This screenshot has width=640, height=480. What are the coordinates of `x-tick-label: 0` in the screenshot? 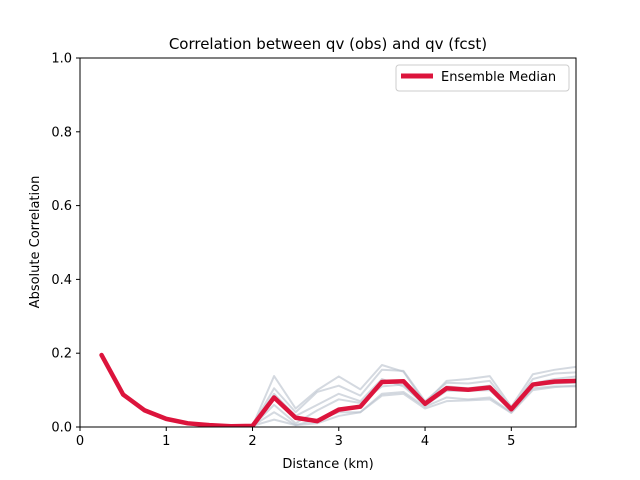 It's located at (80, 441).